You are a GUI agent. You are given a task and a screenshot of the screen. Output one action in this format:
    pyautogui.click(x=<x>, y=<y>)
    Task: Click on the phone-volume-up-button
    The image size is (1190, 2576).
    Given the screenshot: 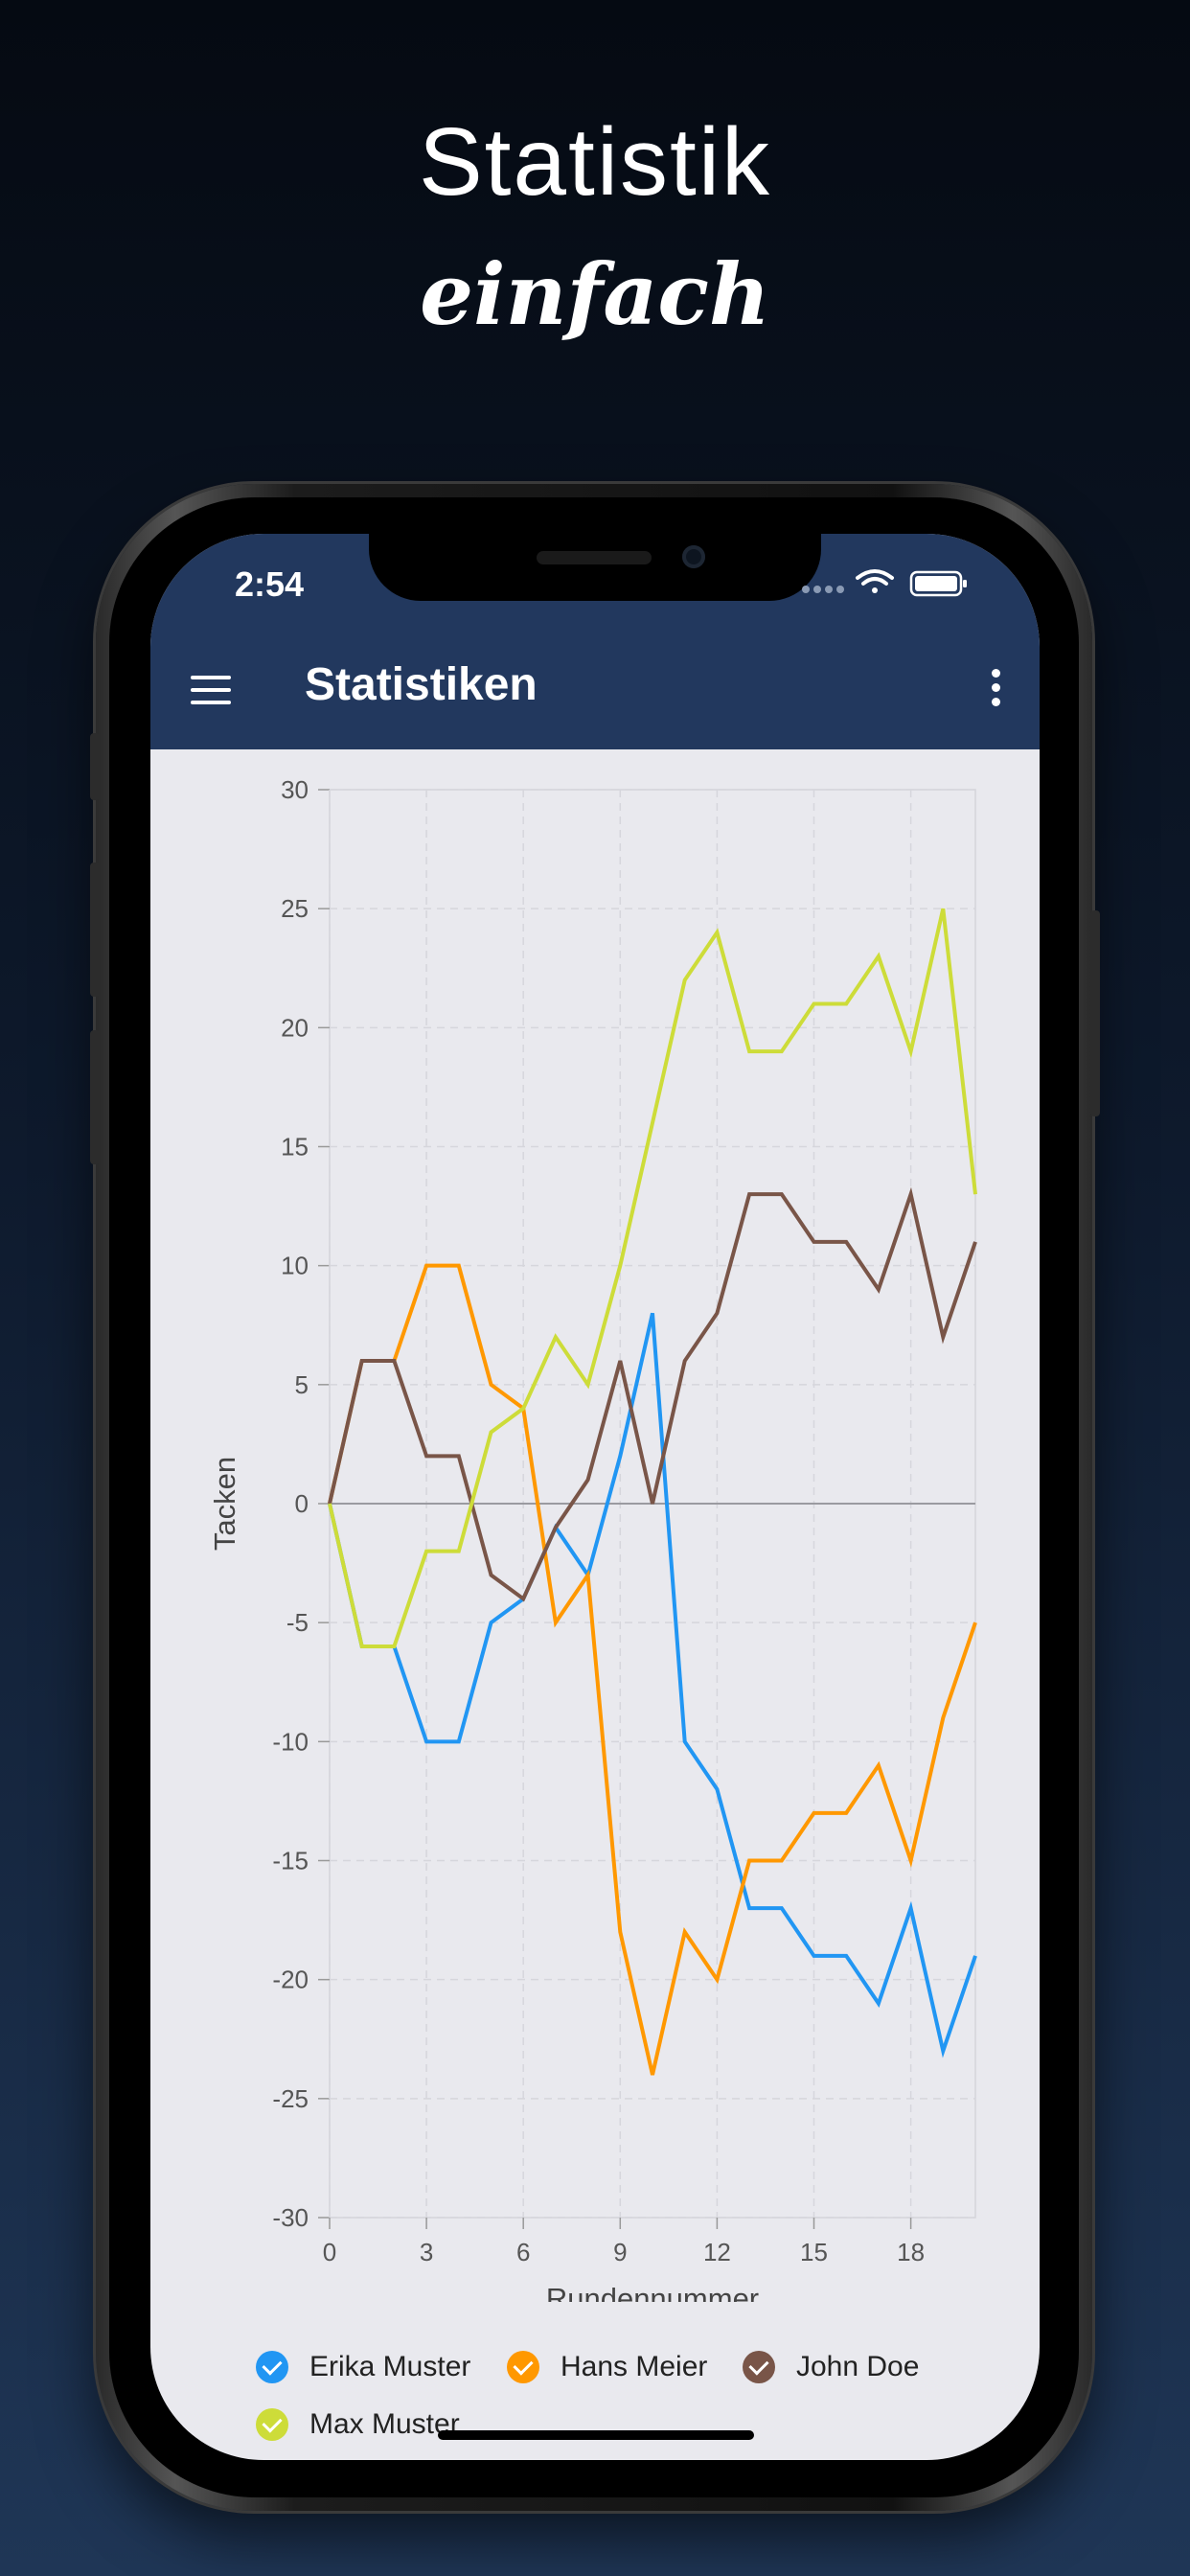 What is the action you would take?
    pyautogui.click(x=95, y=929)
    